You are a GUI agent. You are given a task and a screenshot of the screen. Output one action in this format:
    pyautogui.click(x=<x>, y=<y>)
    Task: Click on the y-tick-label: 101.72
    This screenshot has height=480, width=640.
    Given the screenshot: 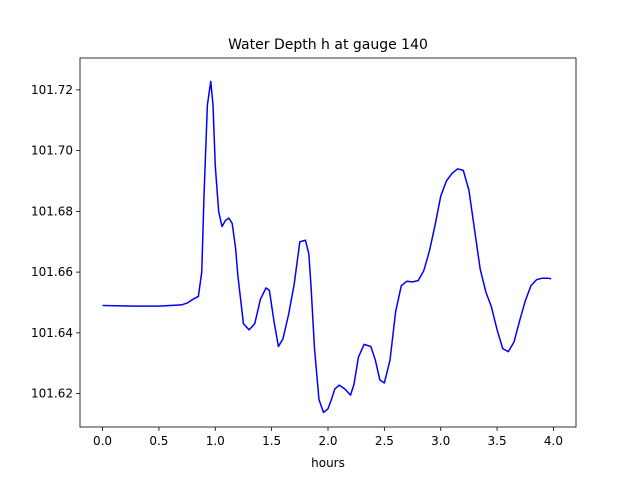 What is the action you would take?
    pyautogui.click(x=52, y=90)
    